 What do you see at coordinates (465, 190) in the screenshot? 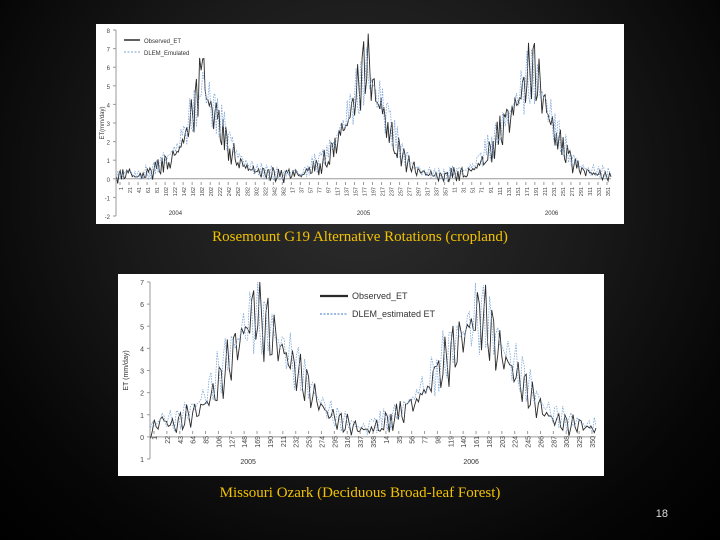
I see `x-tick-label: 31` at bounding box center [465, 190].